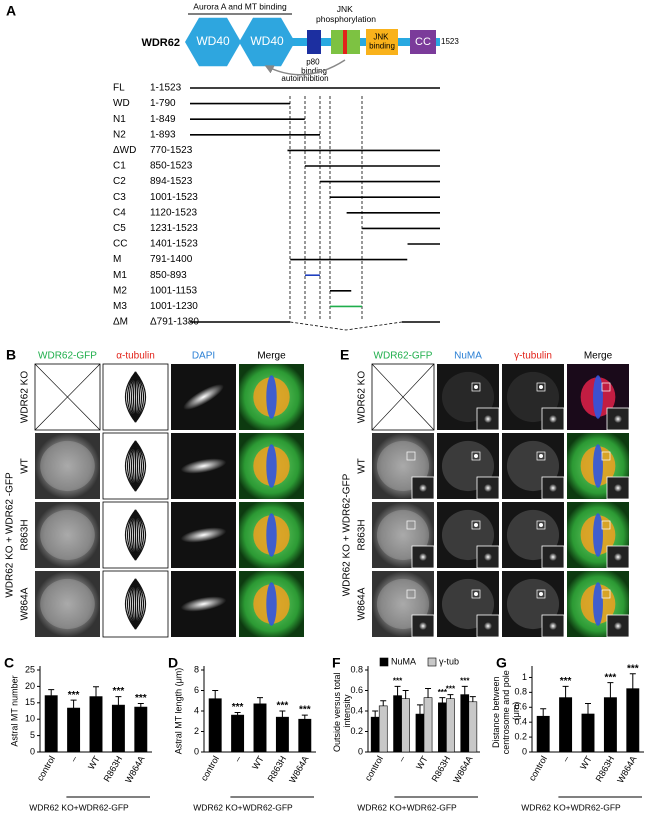 The width and height of the screenshot is (650, 817). I want to click on construct-name: M3, so click(120, 306).